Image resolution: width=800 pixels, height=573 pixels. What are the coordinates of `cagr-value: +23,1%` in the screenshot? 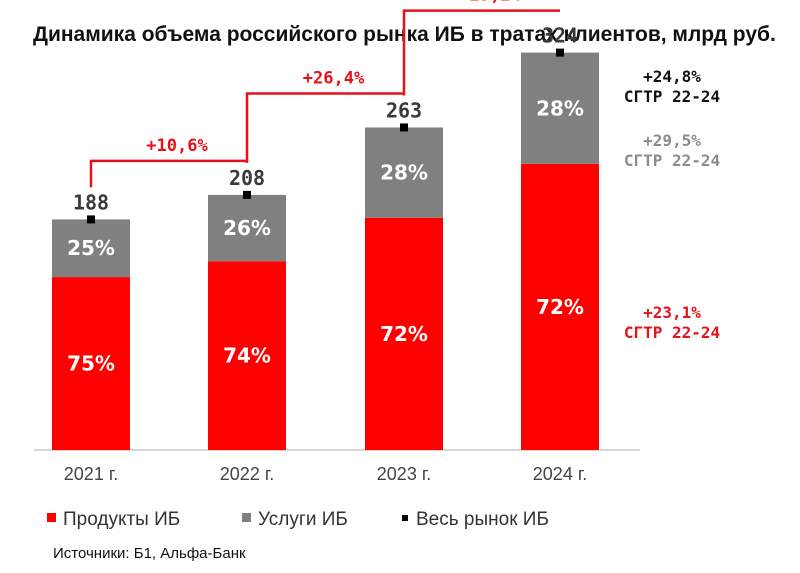 It's located at (672, 312).